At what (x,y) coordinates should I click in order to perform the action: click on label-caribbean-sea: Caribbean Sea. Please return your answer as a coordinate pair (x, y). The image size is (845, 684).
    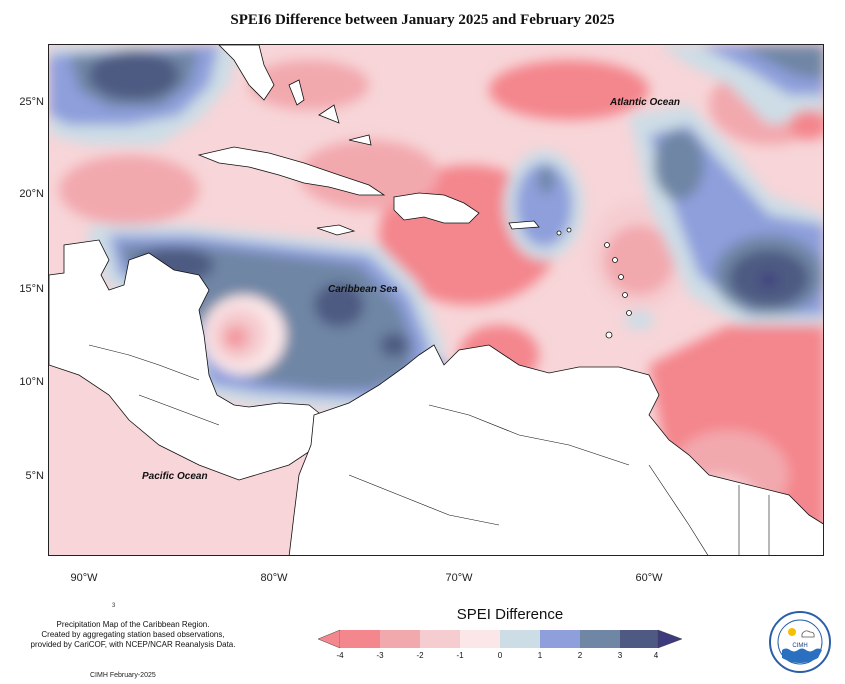
    Looking at the image, I should click on (363, 289).